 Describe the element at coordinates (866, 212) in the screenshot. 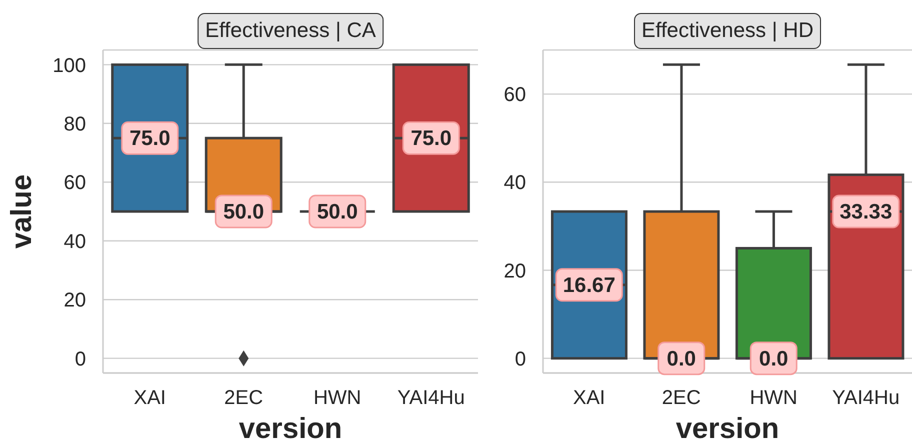

I see `annotation: 33.33` at that location.